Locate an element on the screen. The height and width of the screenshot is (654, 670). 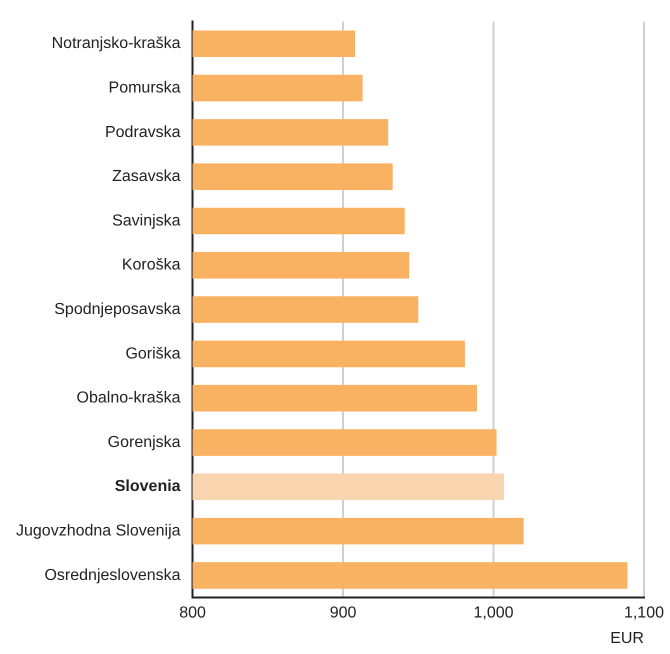
y-tick-label: Notranjsko-kraška is located at coordinates (116, 43).